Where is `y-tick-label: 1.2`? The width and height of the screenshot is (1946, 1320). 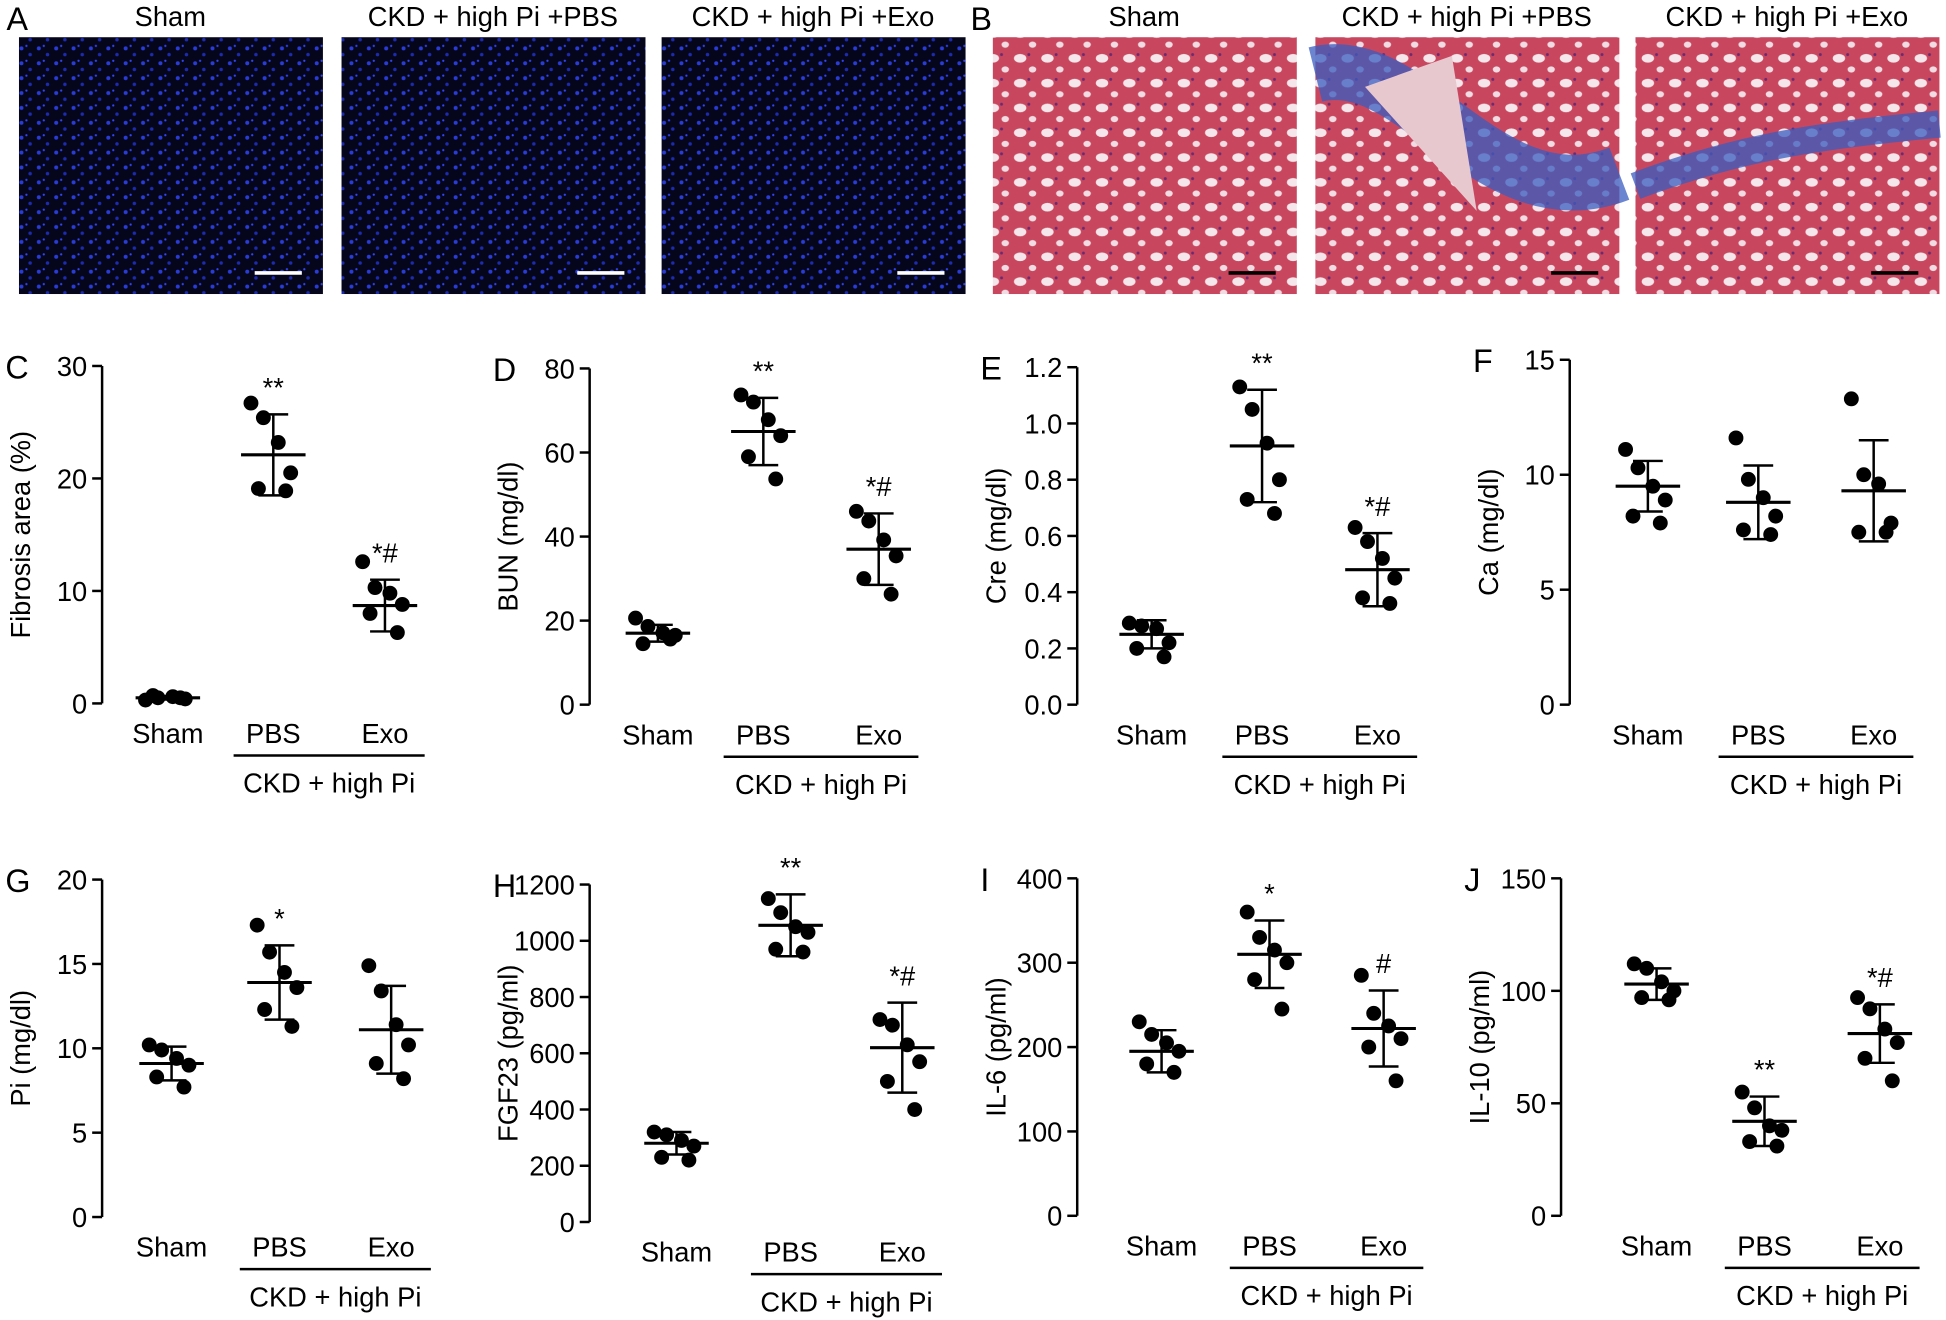
y-tick-label: 1.2 is located at coordinates (1043, 367).